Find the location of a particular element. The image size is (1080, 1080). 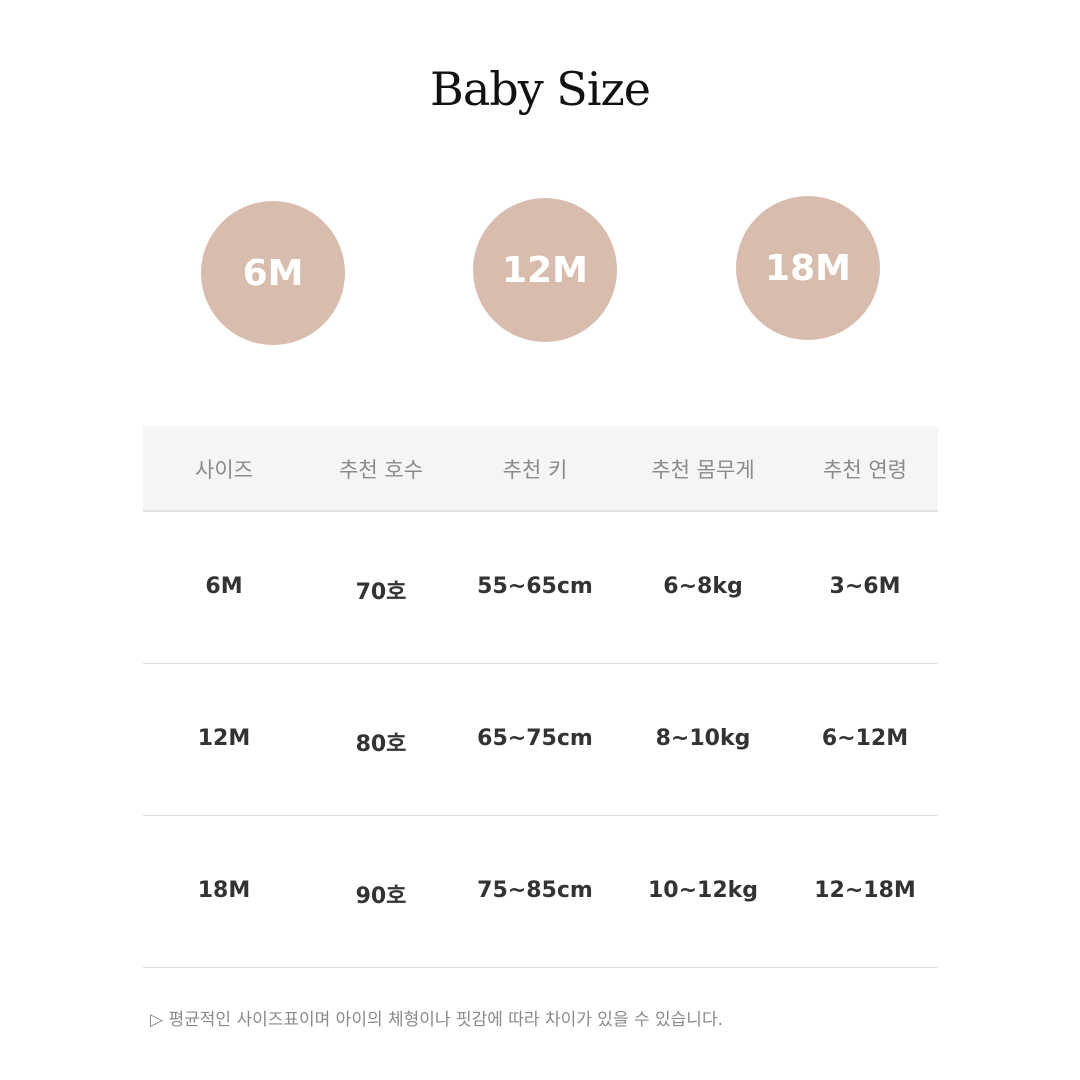

table-row: 12M 80호 65~75cm 8~10kg 6~12M is located at coordinates (540, 740).